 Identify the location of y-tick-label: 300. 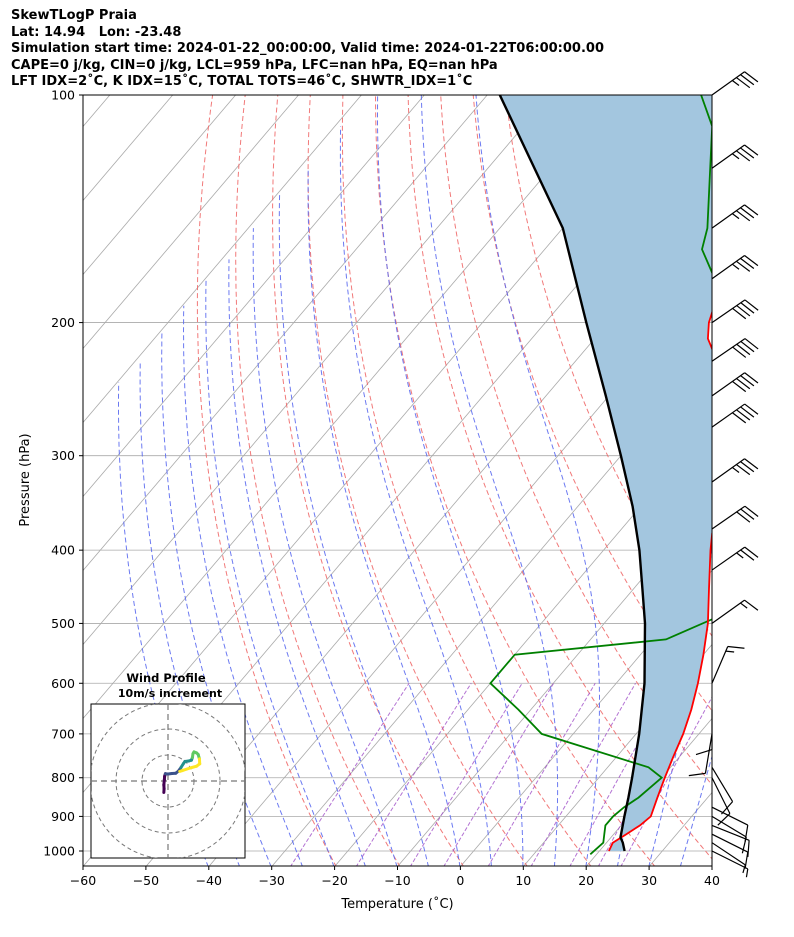
(63, 455).